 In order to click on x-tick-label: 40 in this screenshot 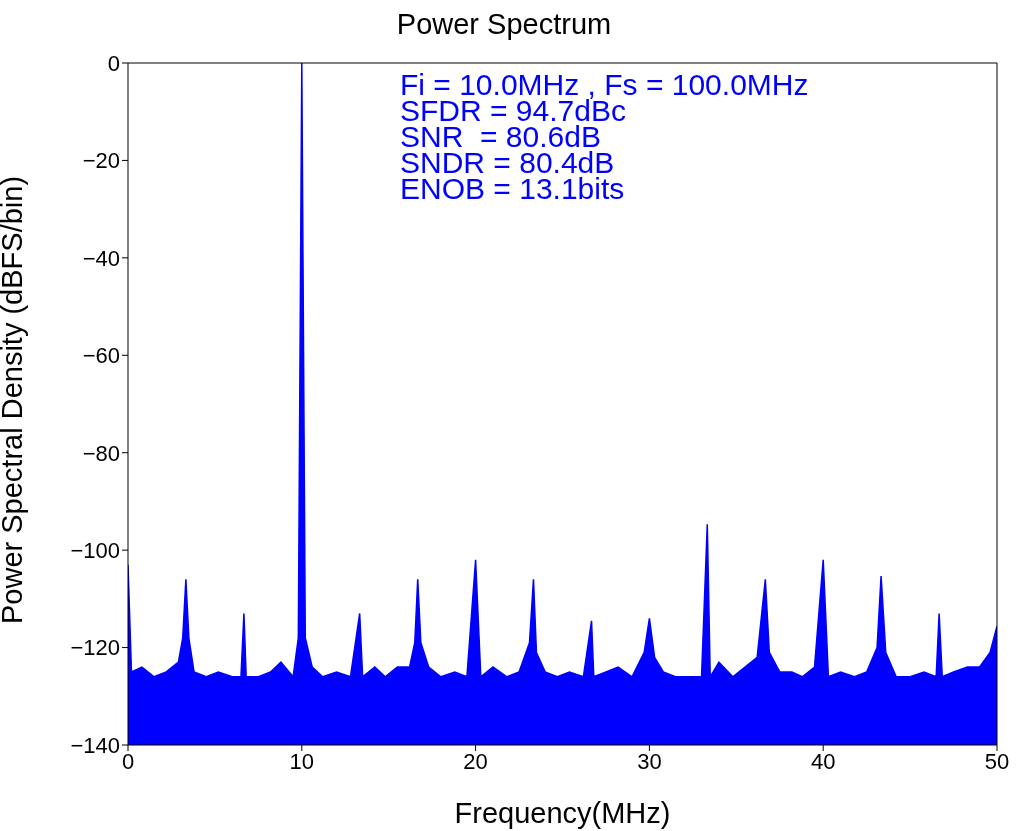, I will do `click(823, 761)`.